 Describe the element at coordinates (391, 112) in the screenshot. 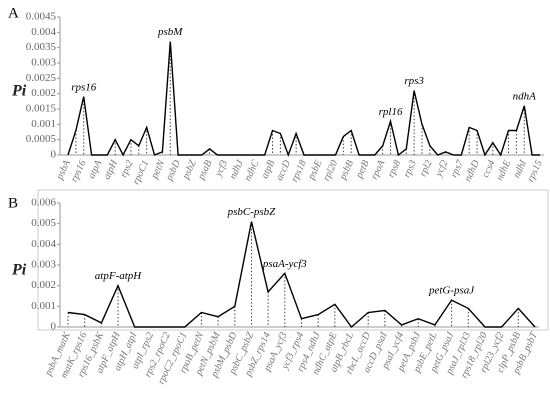

I see `annotation: rpl16` at that location.